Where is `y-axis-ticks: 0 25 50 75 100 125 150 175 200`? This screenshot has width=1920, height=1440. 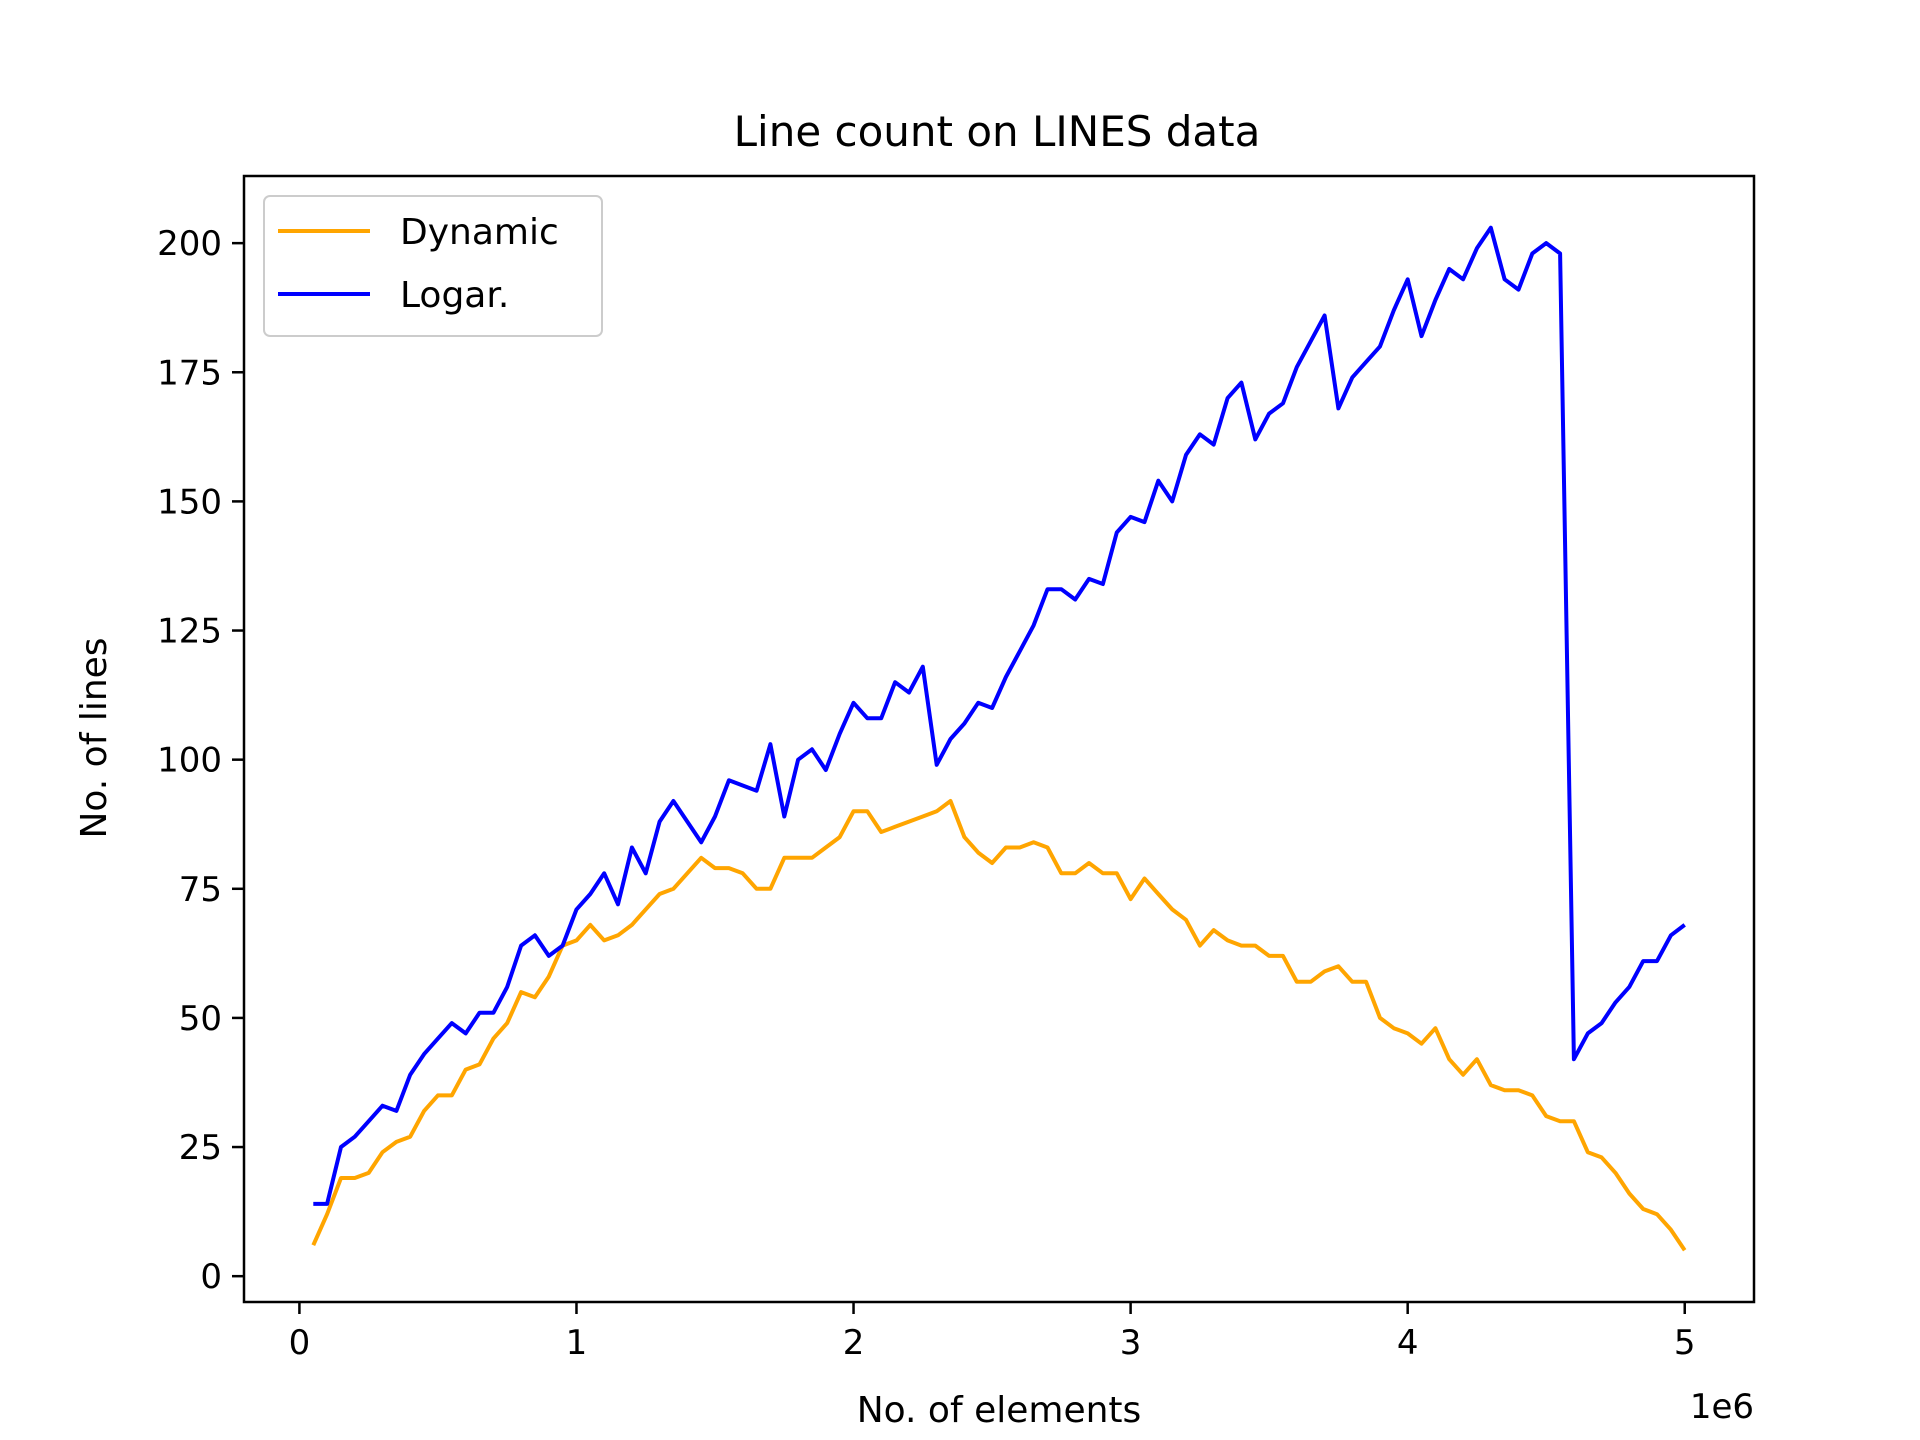
y-axis-ticks: 0 25 50 75 100 125 150 175 200 is located at coordinates (200, 760).